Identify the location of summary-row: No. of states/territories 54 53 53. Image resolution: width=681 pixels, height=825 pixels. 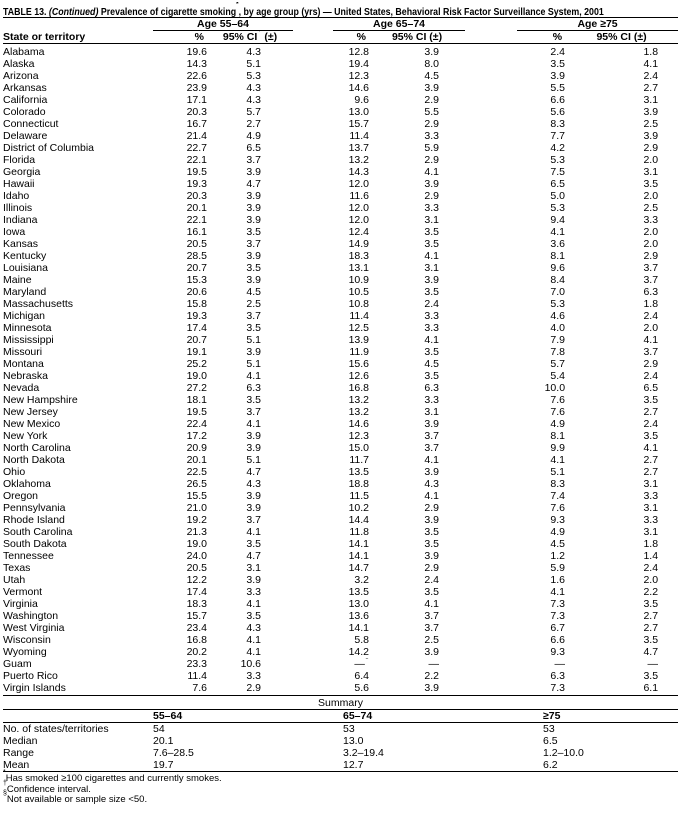
(340, 729).